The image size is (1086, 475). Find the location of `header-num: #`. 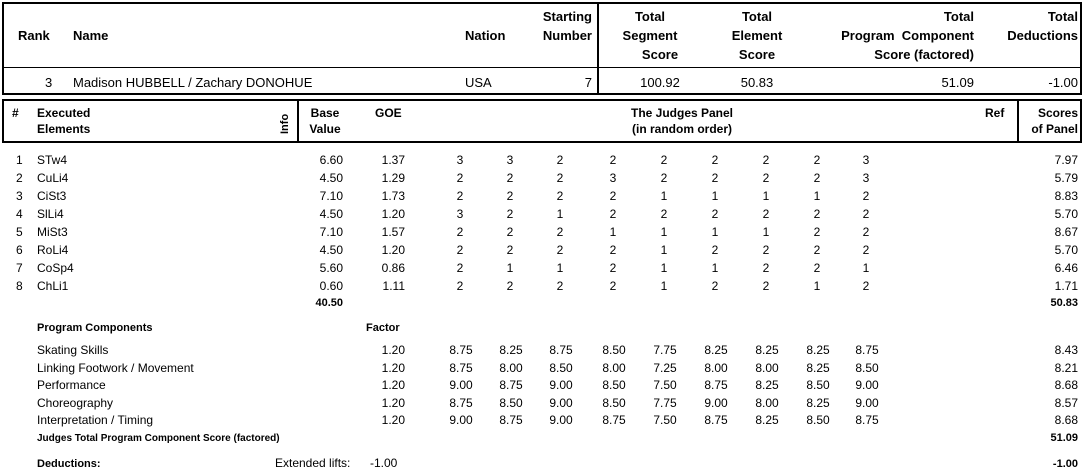

header-num: # is located at coordinates (15, 113).